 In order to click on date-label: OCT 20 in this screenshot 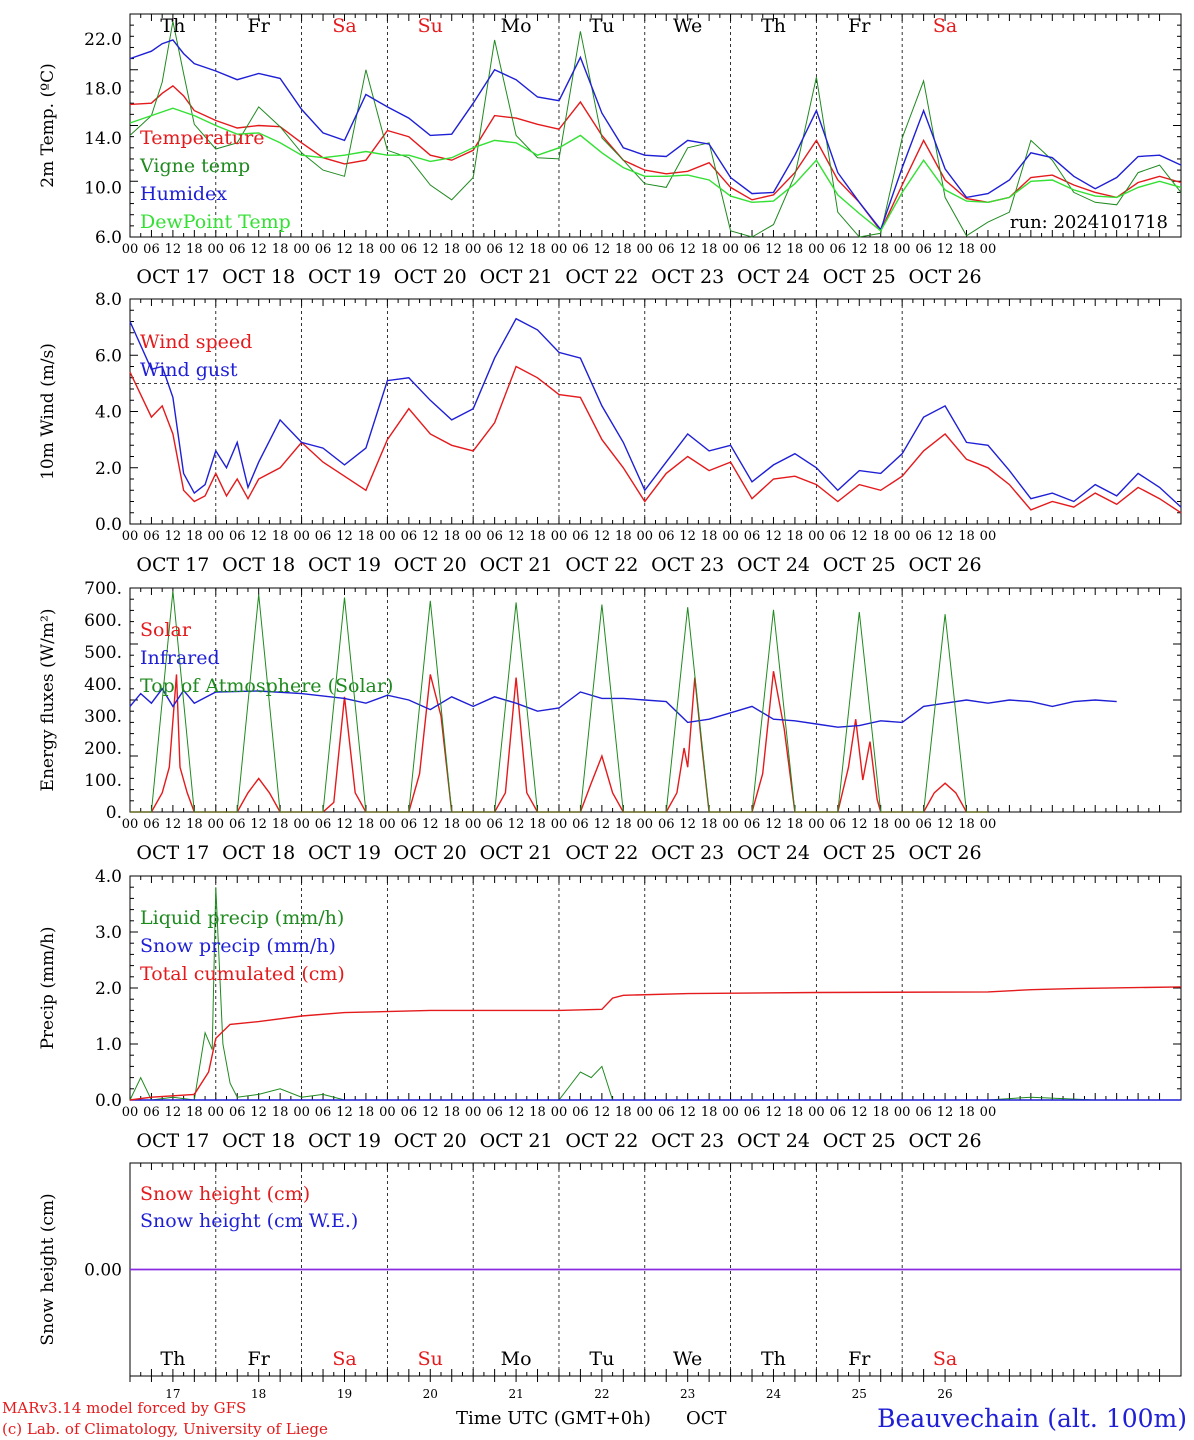, I will do `click(430, 565)`.